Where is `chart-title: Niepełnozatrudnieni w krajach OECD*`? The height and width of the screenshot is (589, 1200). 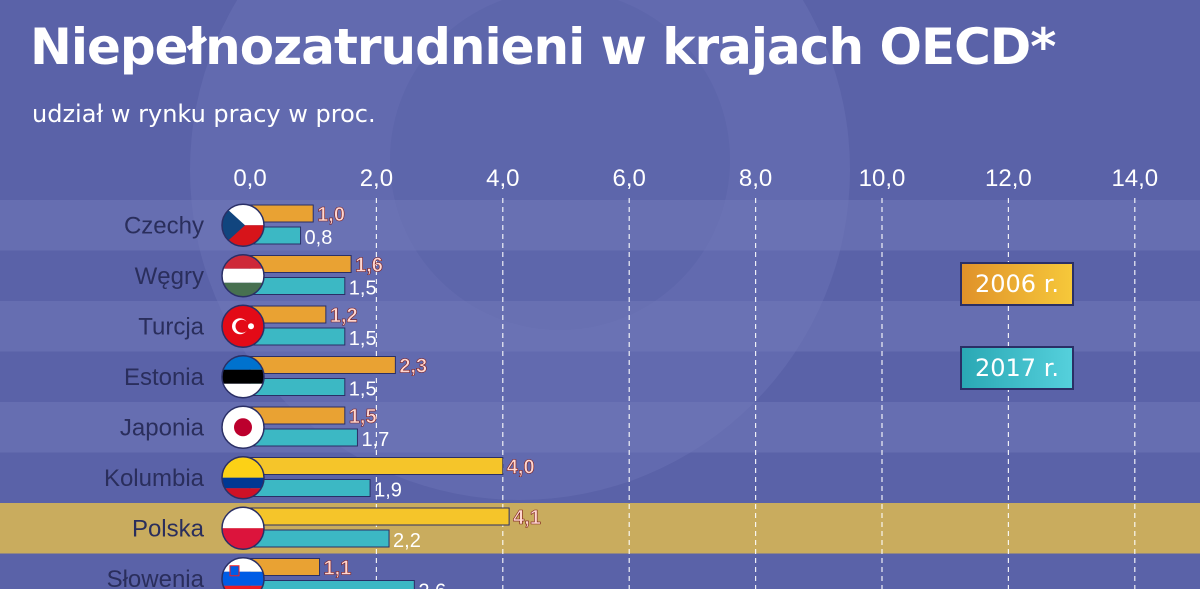 chart-title: Niepełnozatrudnieni w krajach OECD* is located at coordinates (543, 47).